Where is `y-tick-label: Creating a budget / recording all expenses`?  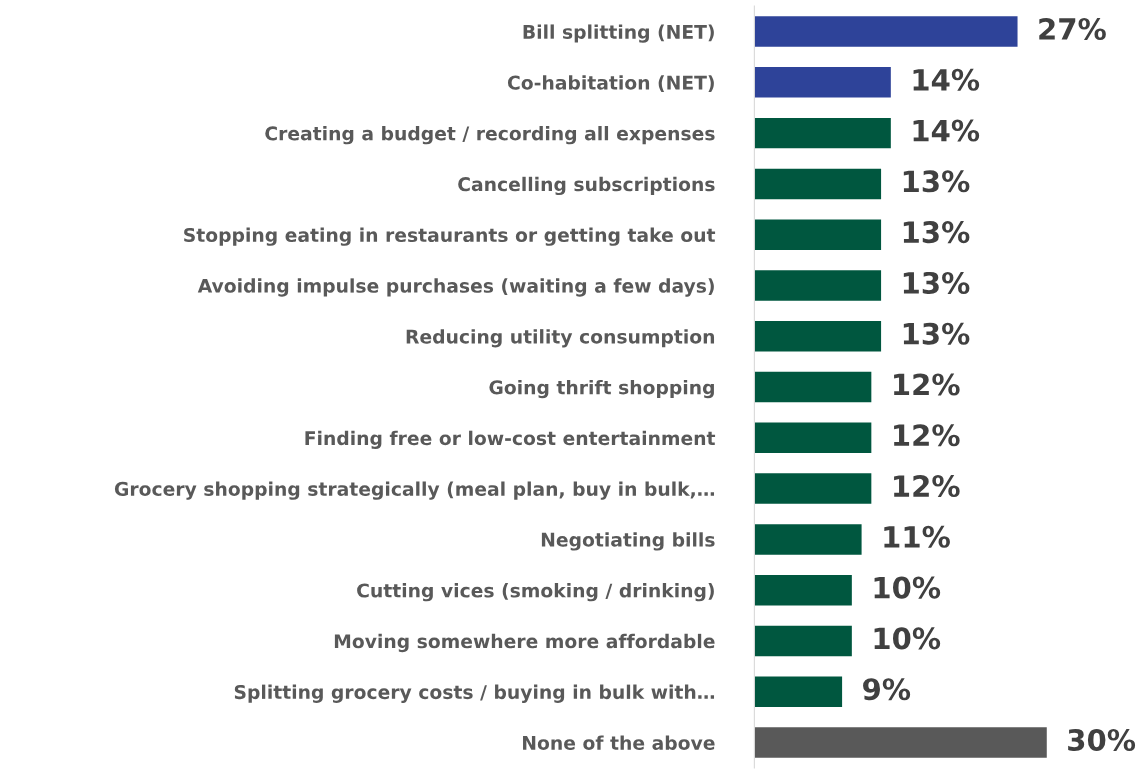
y-tick-label: Creating a budget / recording all expenses is located at coordinates (490, 135).